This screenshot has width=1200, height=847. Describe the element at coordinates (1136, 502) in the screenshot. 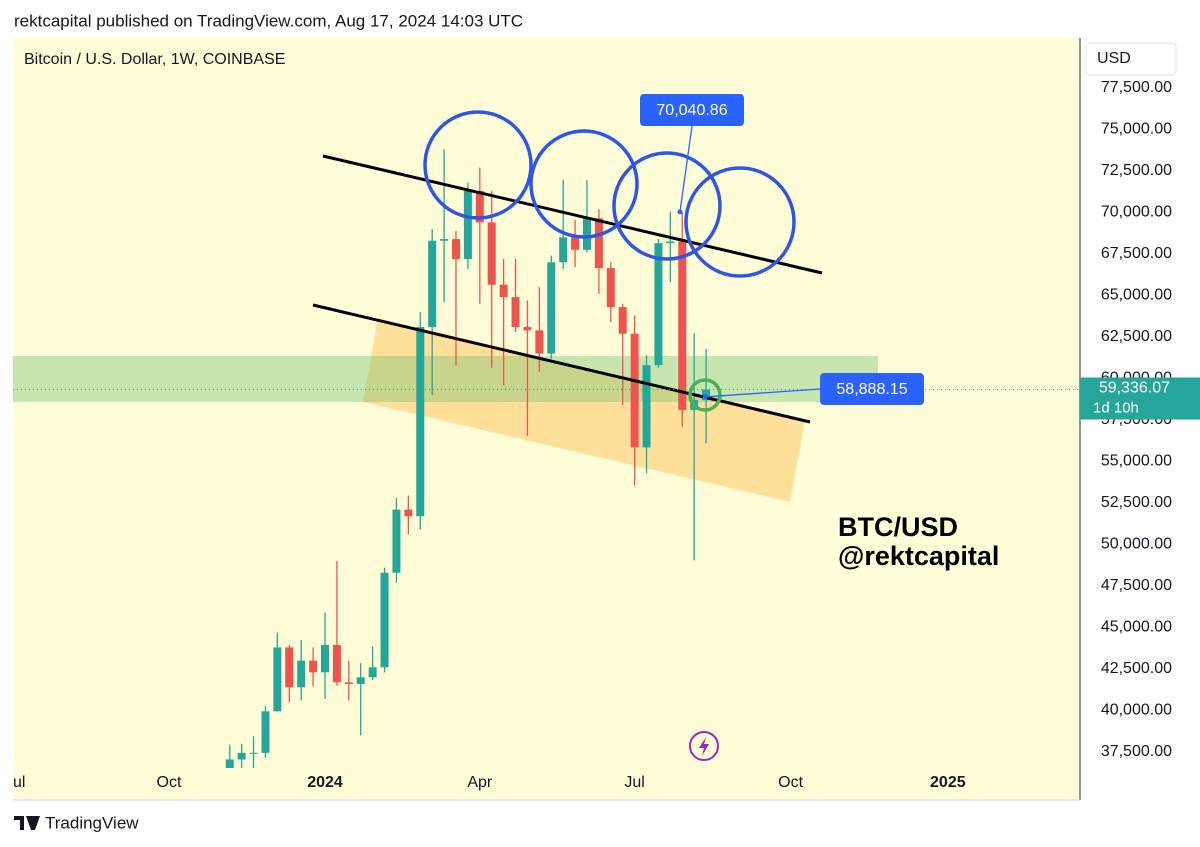

I see `y-tick-label: 52,500.00` at that location.